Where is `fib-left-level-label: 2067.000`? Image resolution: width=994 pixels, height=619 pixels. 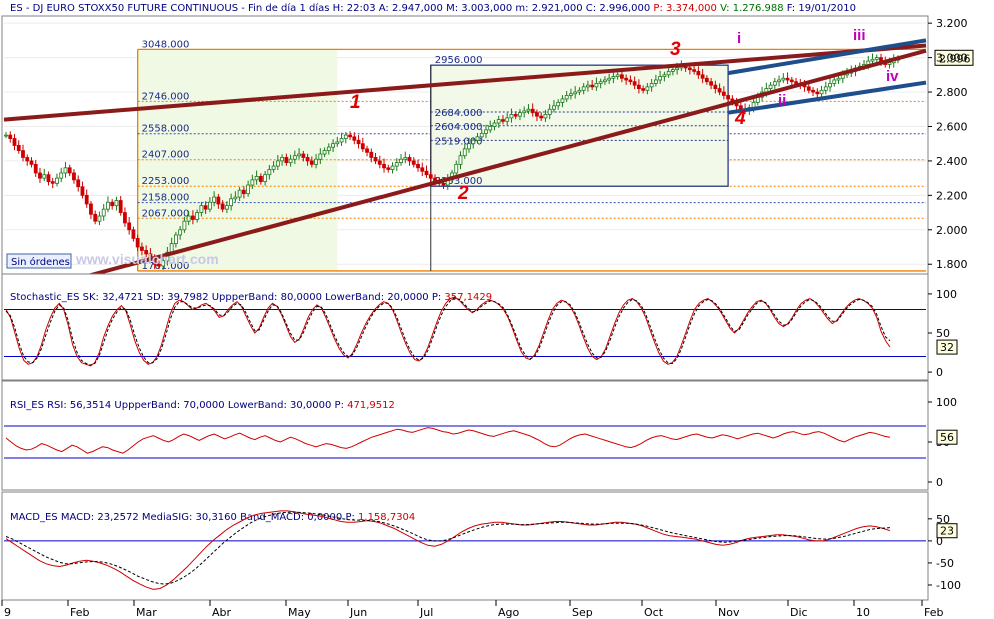
fib-left-level-label: 2067.000 is located at coordinates (166, 213).